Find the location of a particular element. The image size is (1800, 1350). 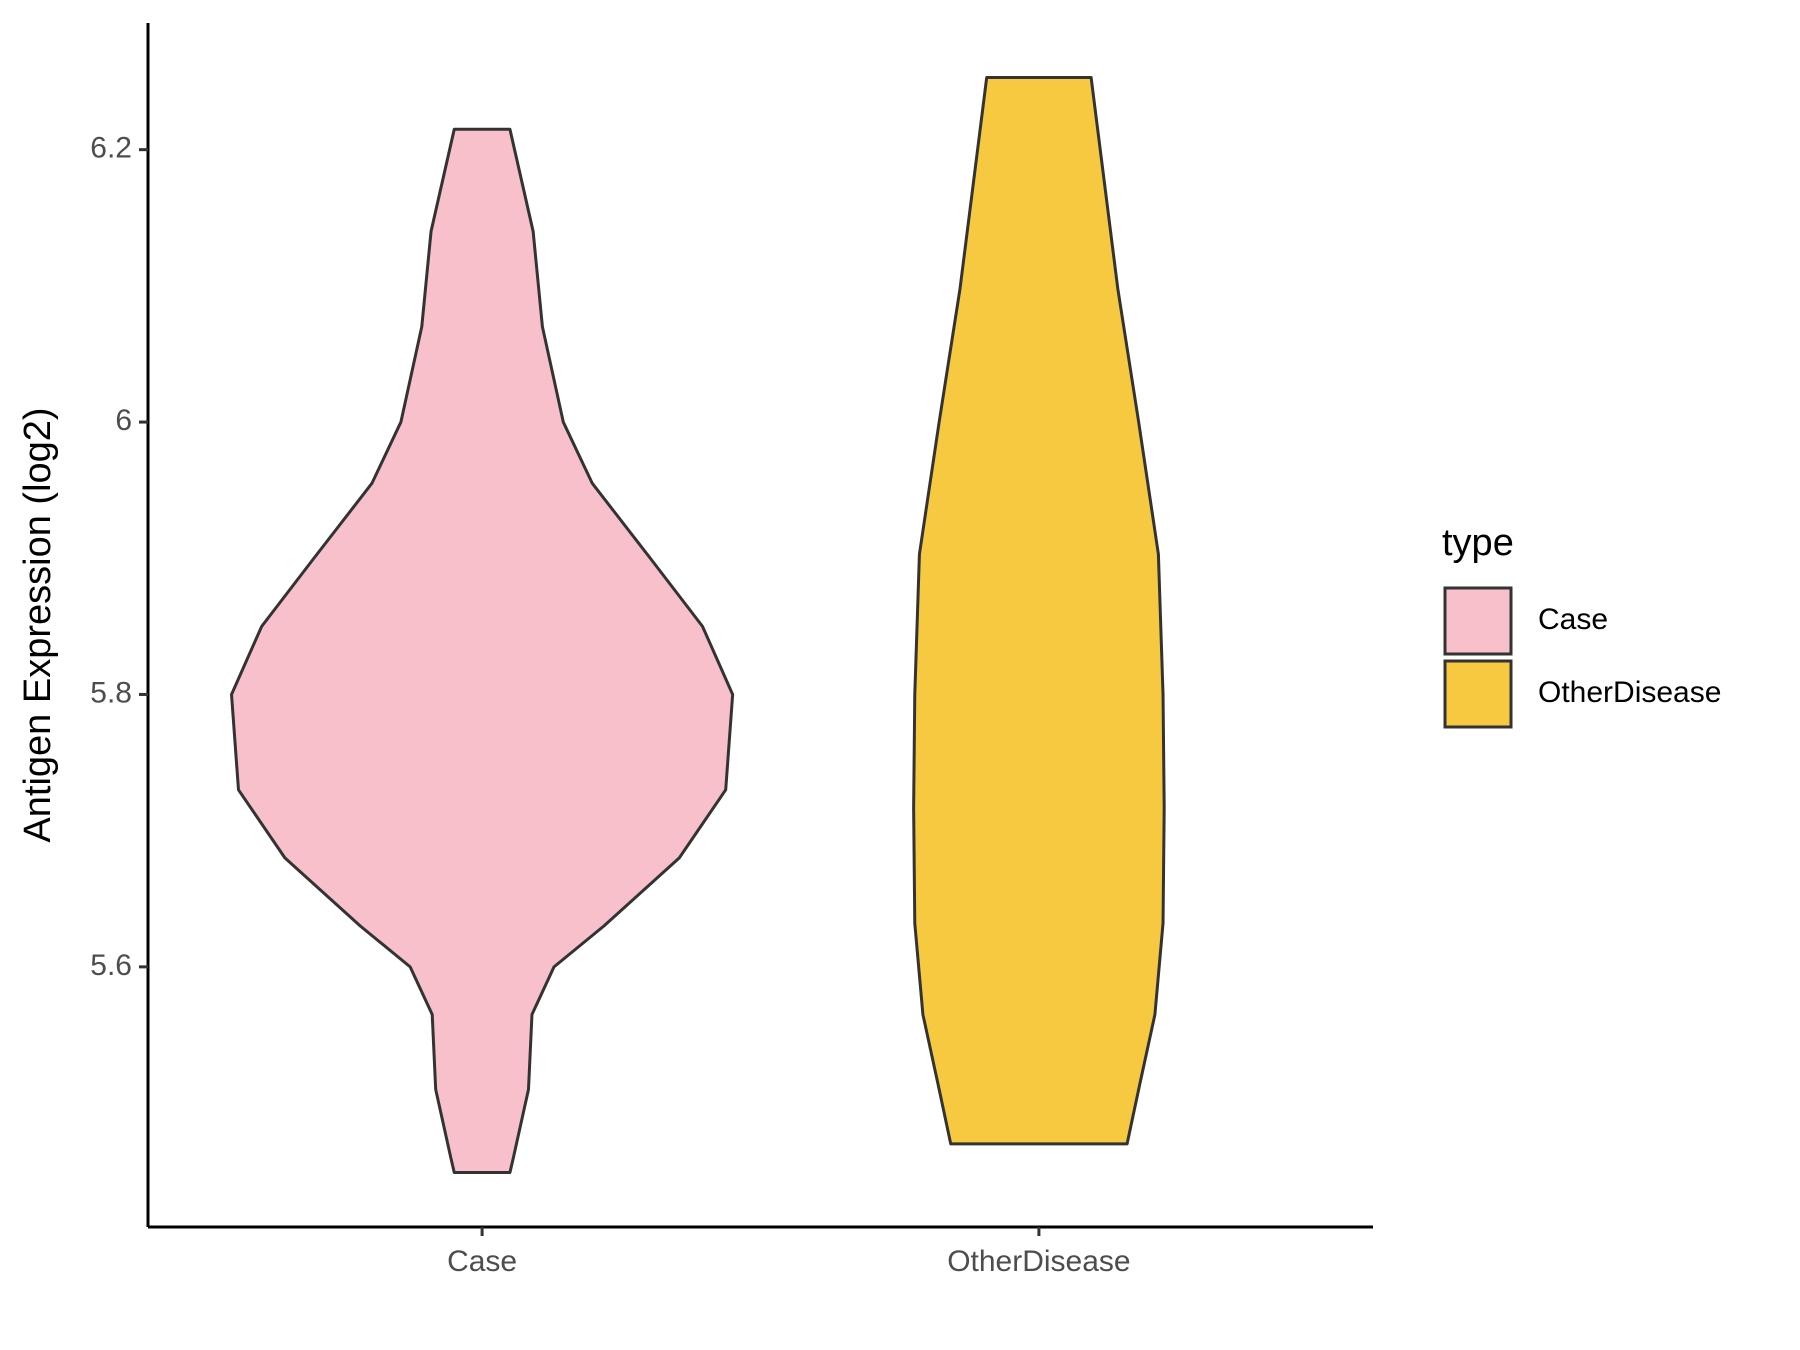

y-axis-label: Antigen Expression (log2) is located at coordinates (38, 624).